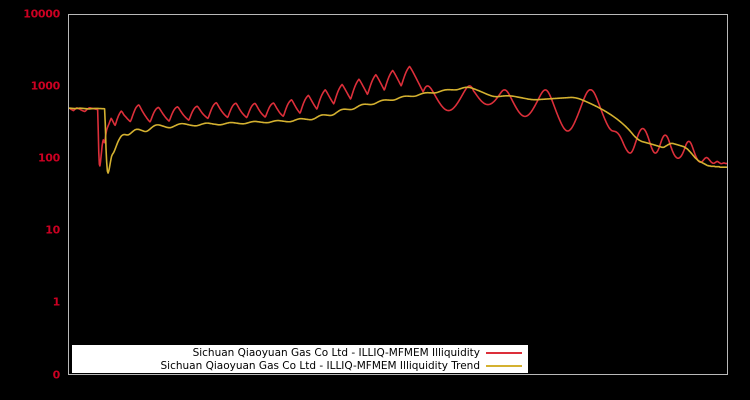 Image resolution: width=750 pixels, height=400 pixels. Describe the element at coordinates (52, 230) in the screenshot. I see `y-axis-tick-label: 10` at that location.